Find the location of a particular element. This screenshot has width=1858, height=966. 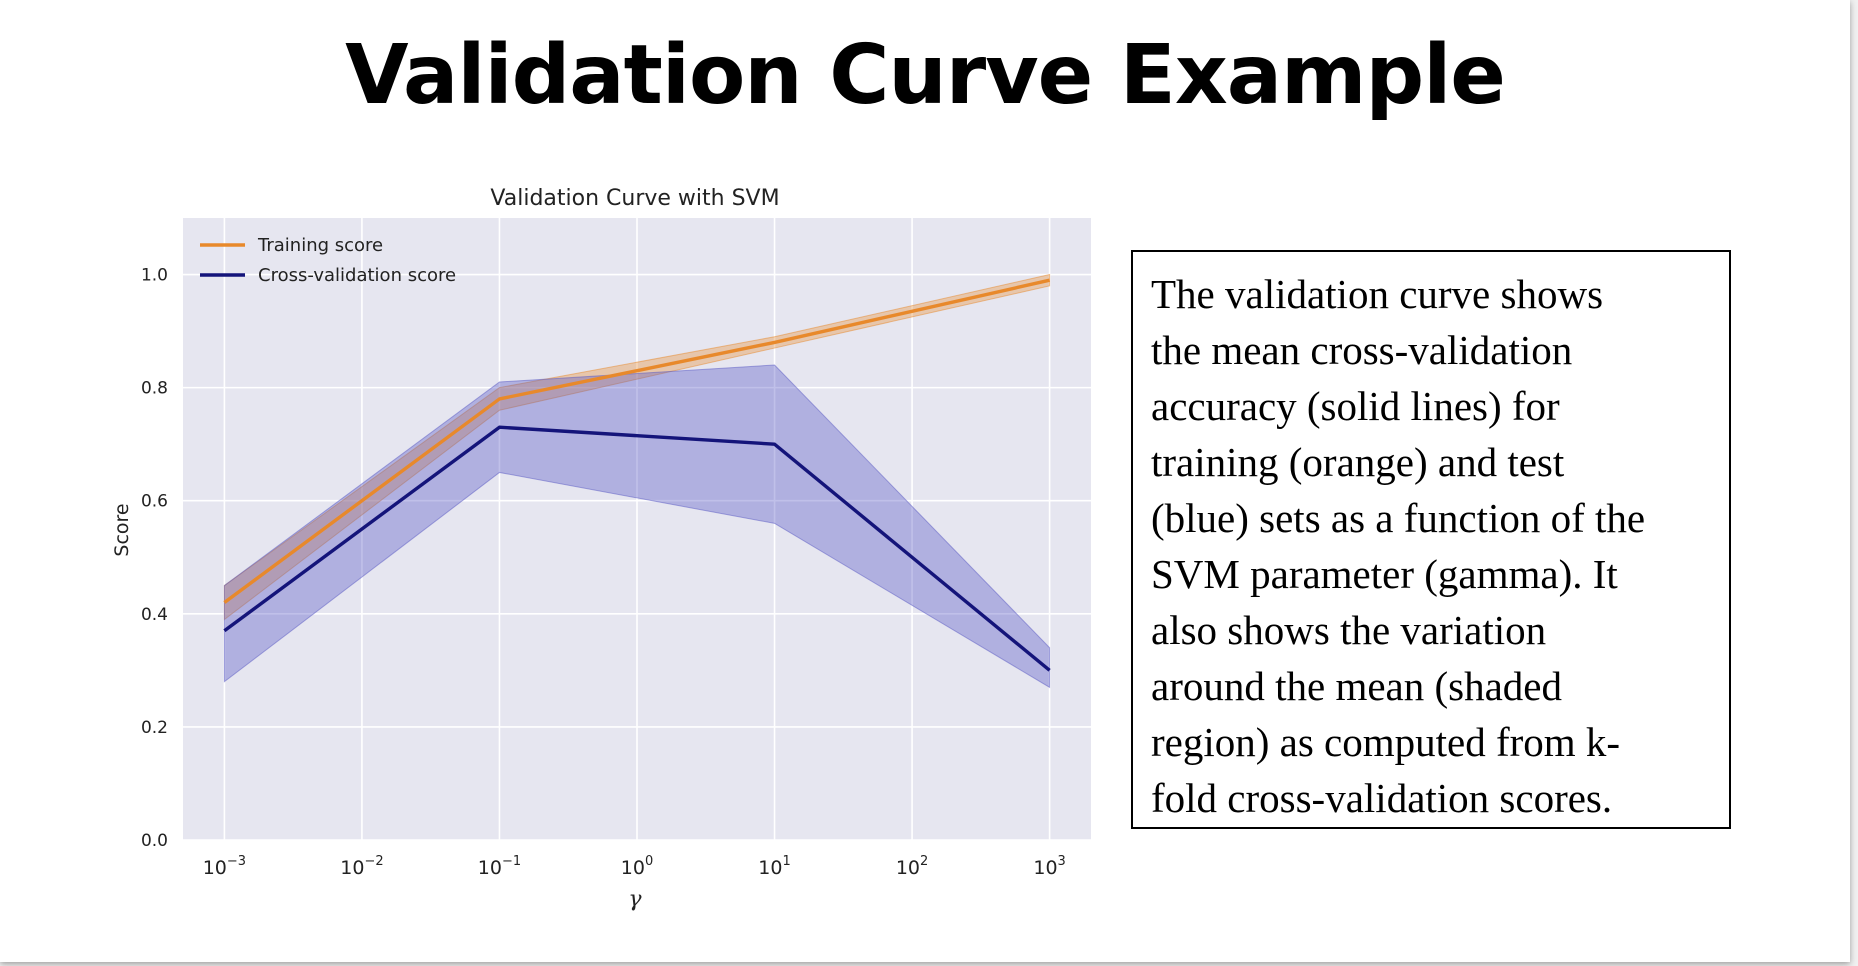

x-tick-label: 10³ is located at coordinates (1049, 866).